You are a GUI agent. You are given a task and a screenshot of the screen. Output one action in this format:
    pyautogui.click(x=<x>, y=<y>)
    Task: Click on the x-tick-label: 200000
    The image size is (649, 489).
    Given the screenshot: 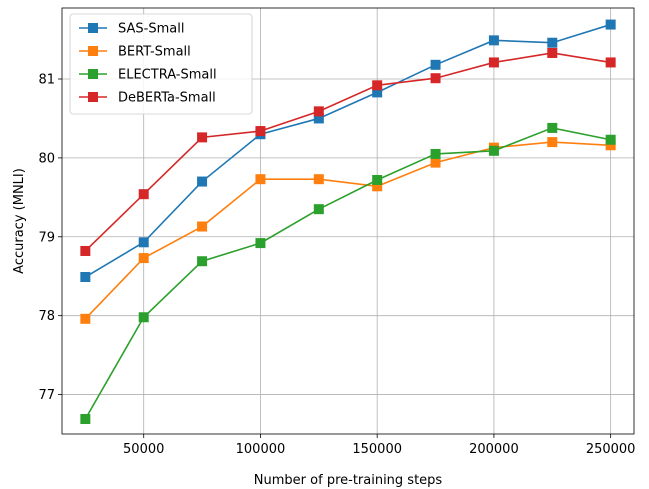 What is the action you would take?
    pyautogui.click(x=494, y=449)
    